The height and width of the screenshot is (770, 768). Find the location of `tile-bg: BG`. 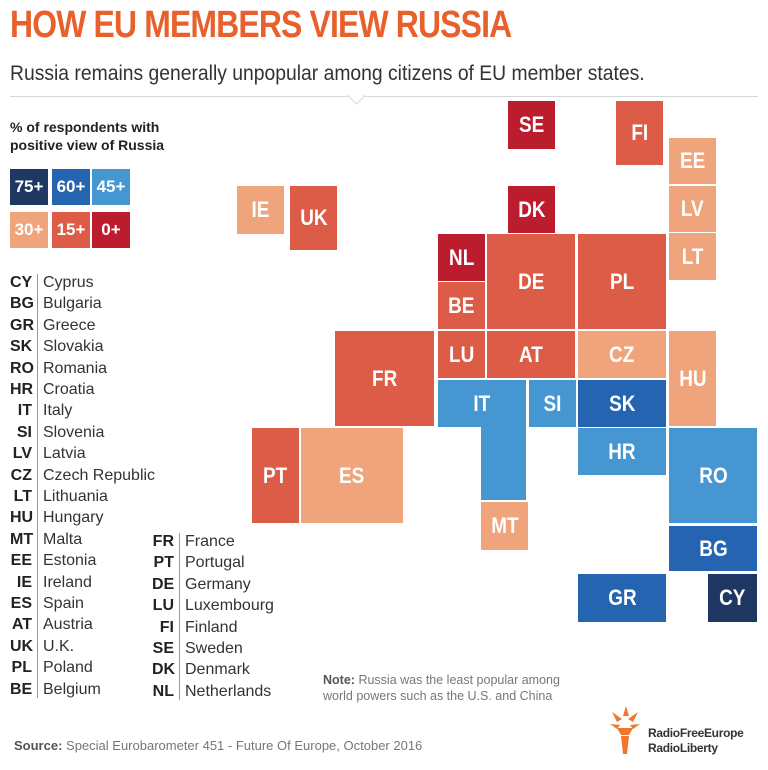

tile-bg: BG is located at coordinates (713, 548).